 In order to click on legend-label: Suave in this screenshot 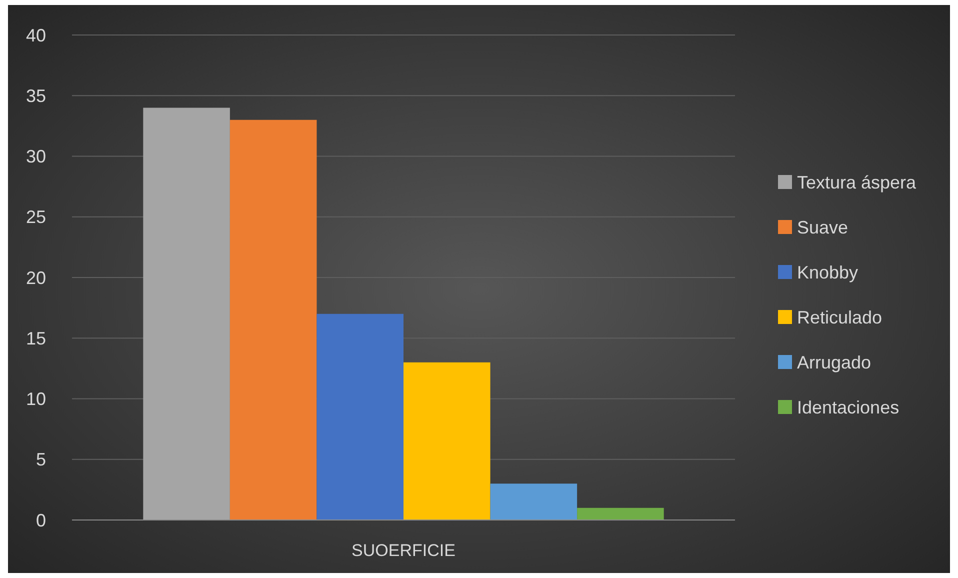, I will do `click(822, 227)`.